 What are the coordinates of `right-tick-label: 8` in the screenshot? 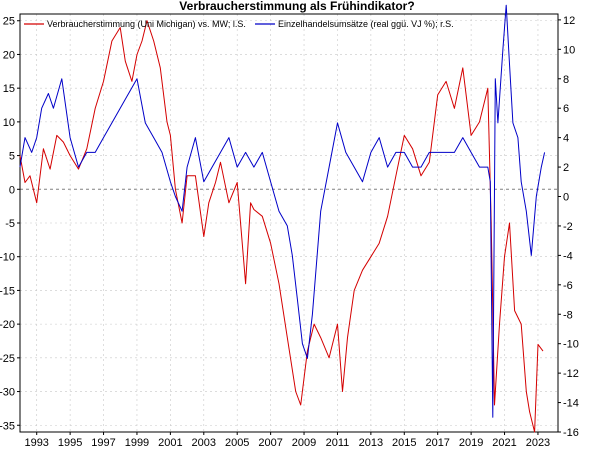 It's located at (566, 80).